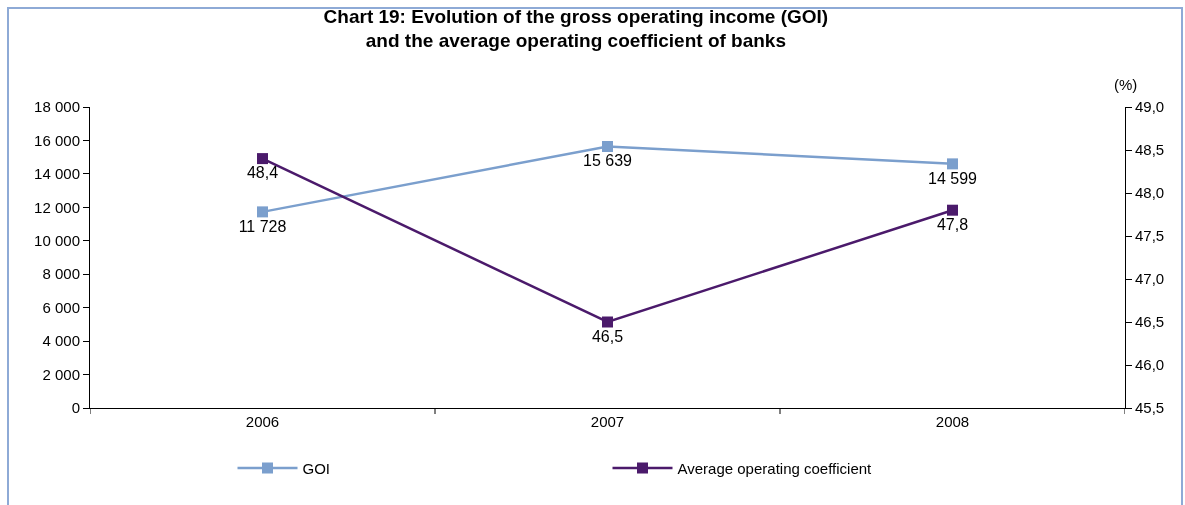 Image resolution: width=1185 pixels, height=505 pixels. I want to click on y-tick-label: 0, so click(75, 408).